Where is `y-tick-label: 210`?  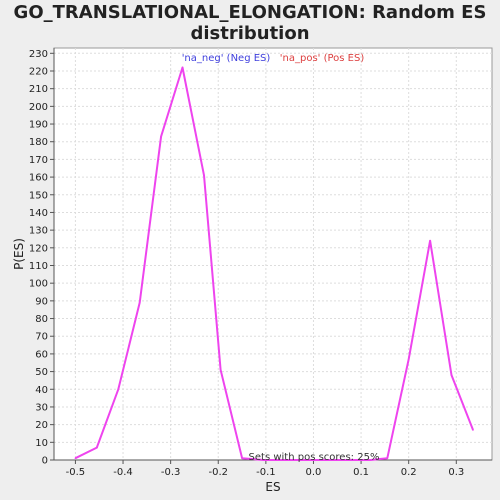
y-tick-label: 210 is located at coordinates (38, 89).